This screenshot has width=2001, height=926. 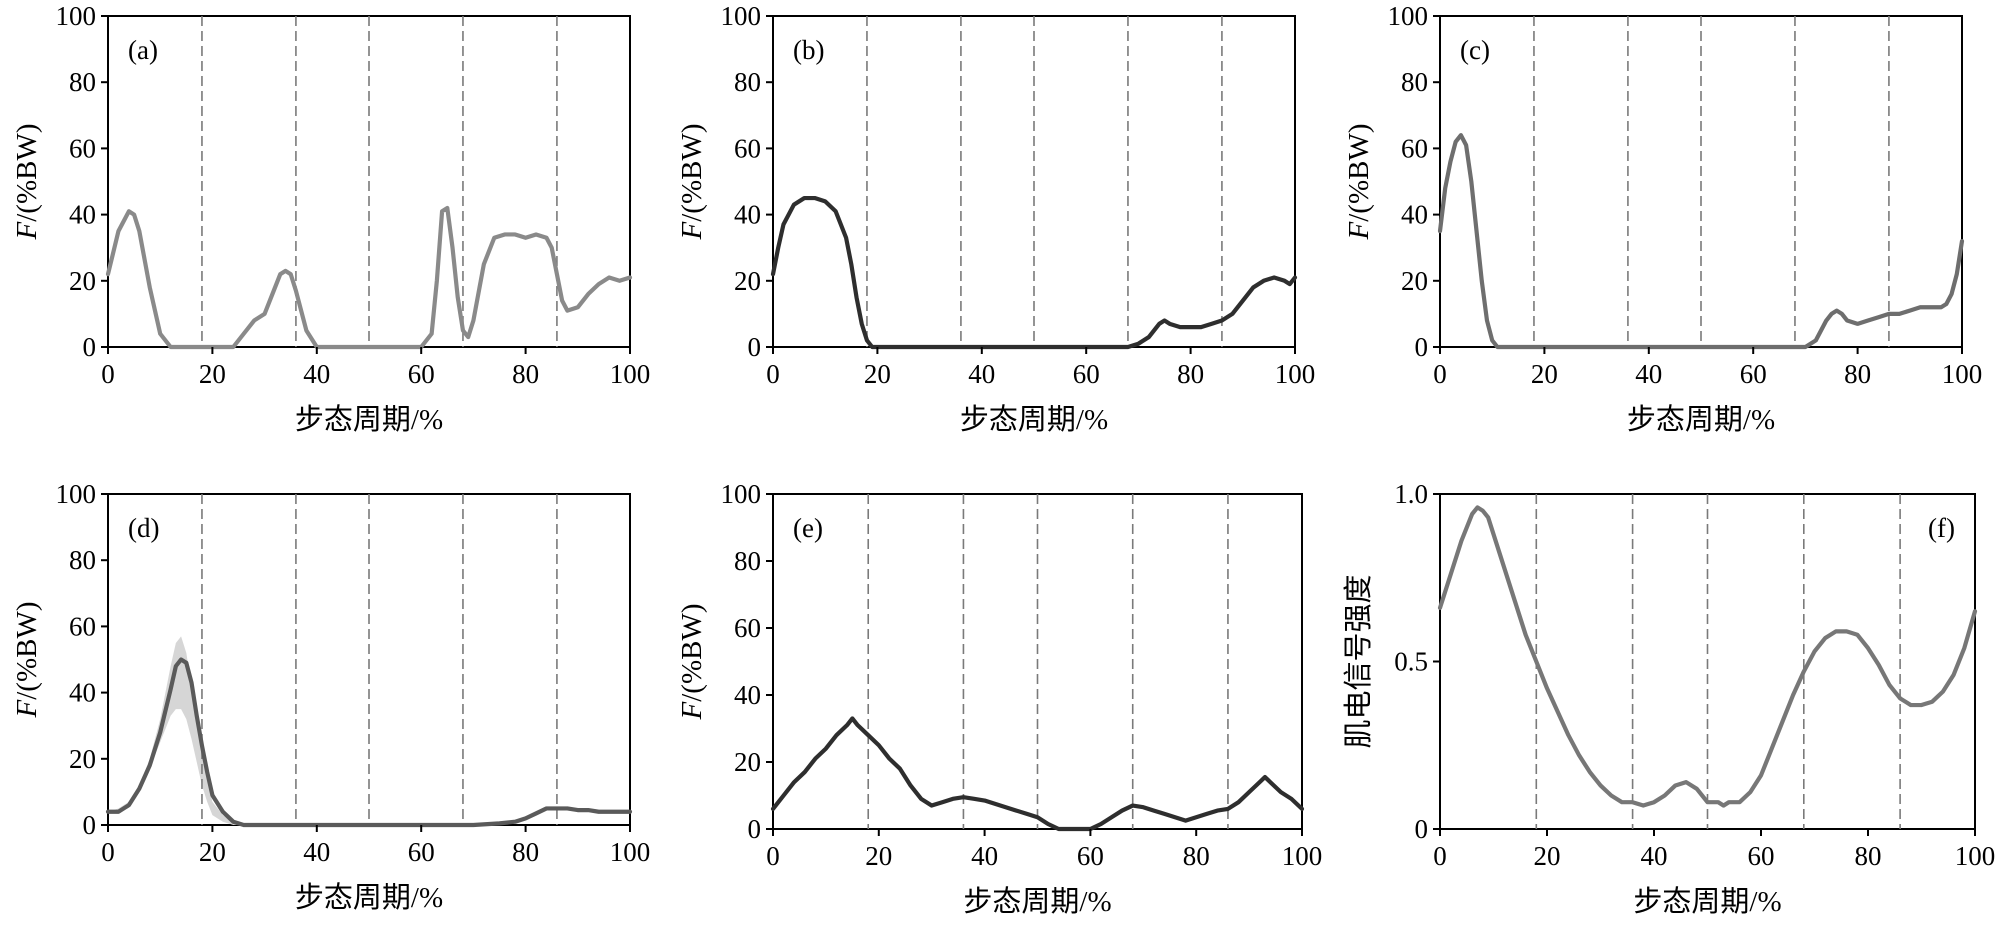 I want to click on panel-label: (d), so click(x=143, y=528).